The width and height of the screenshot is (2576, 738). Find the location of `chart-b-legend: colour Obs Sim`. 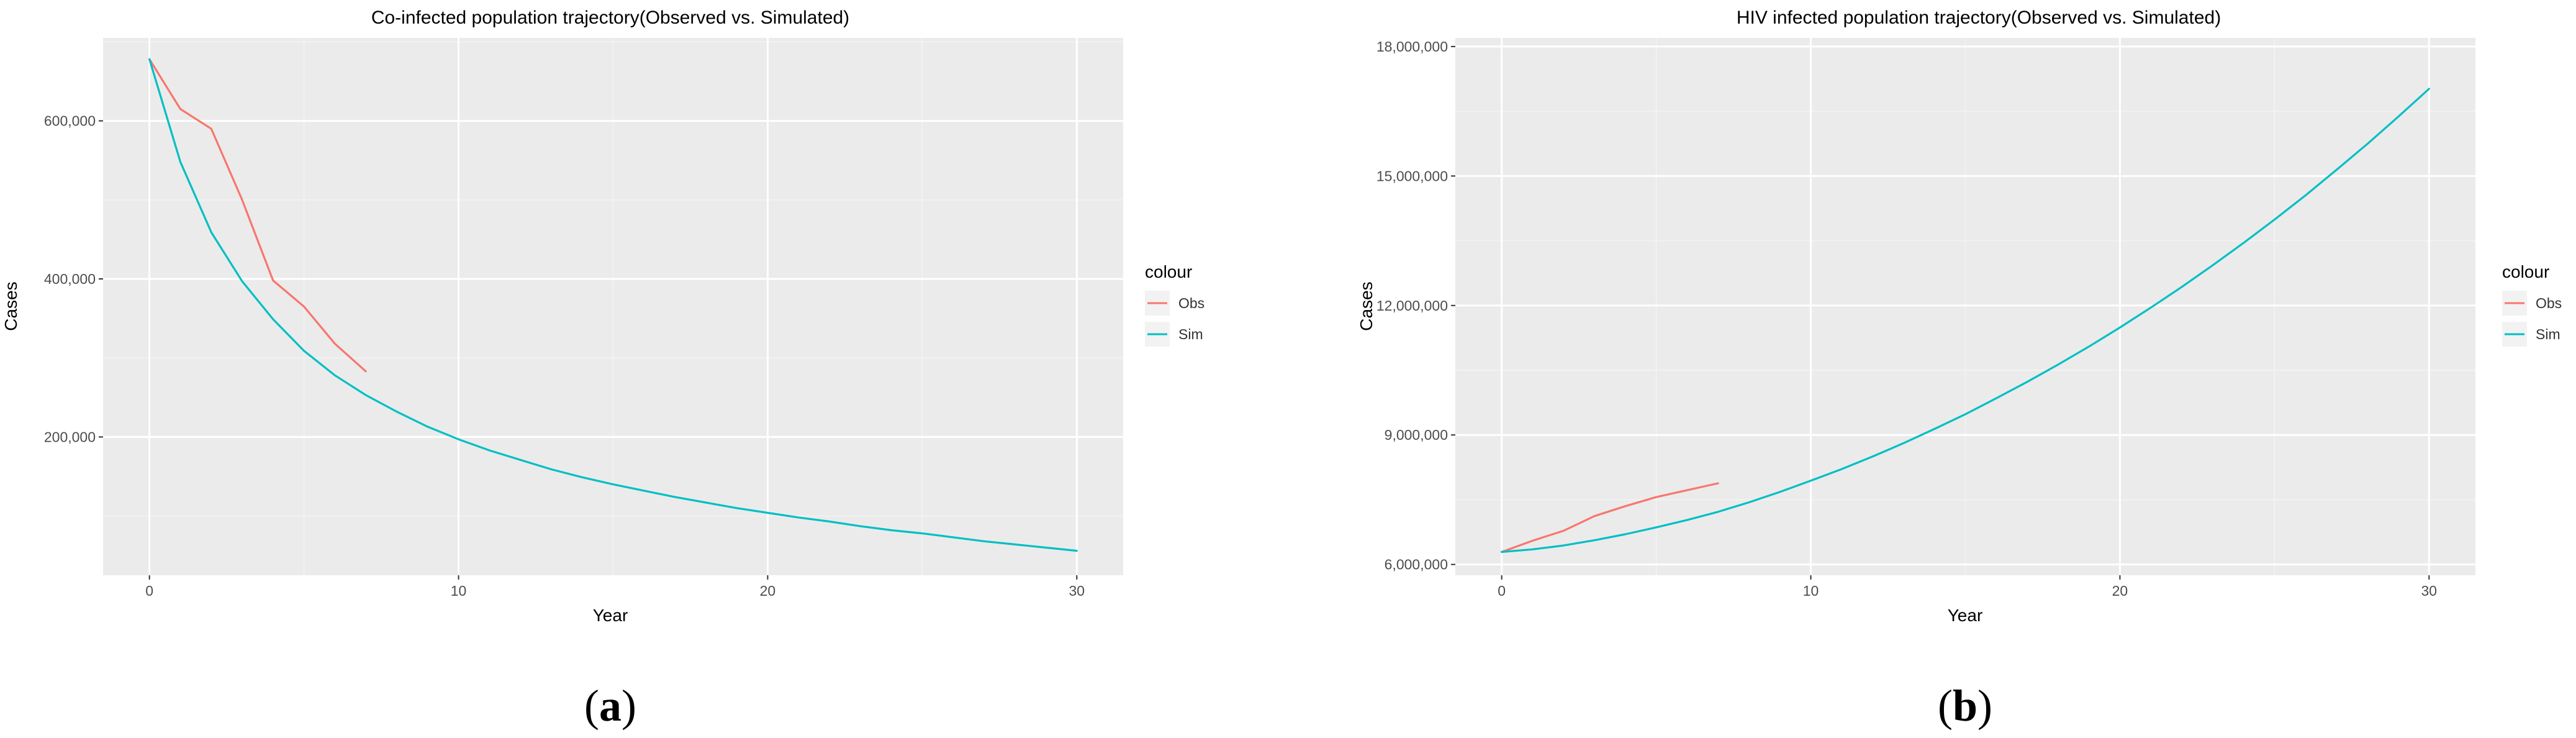

chart-b-legend: colour Obs Sim is located at coordinates (2532, 304).